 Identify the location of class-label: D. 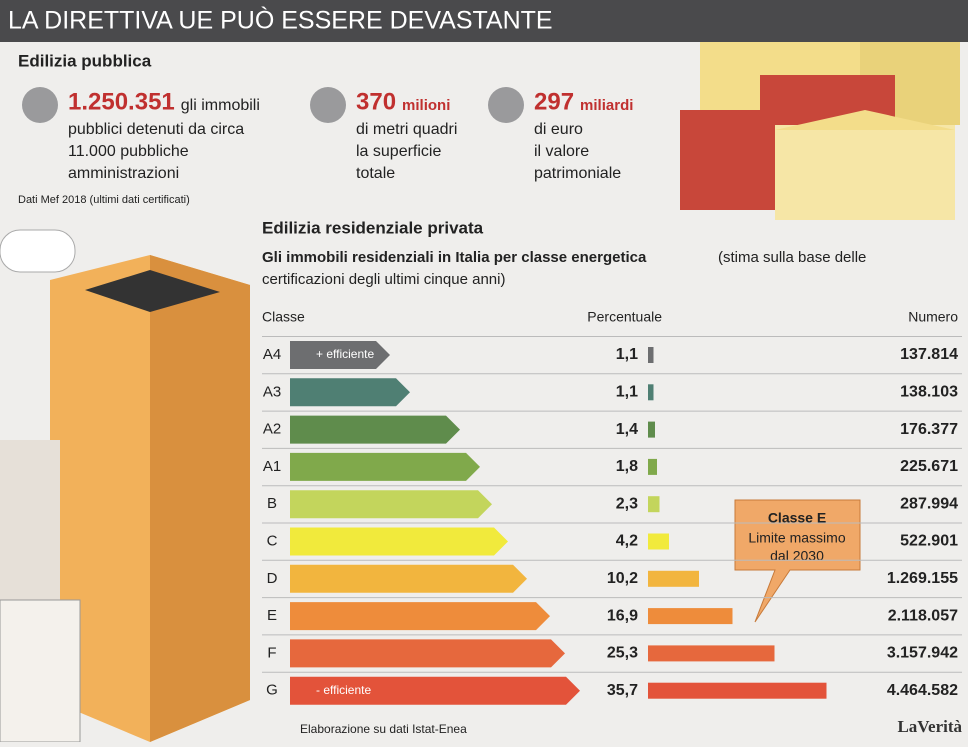
(272, 578).